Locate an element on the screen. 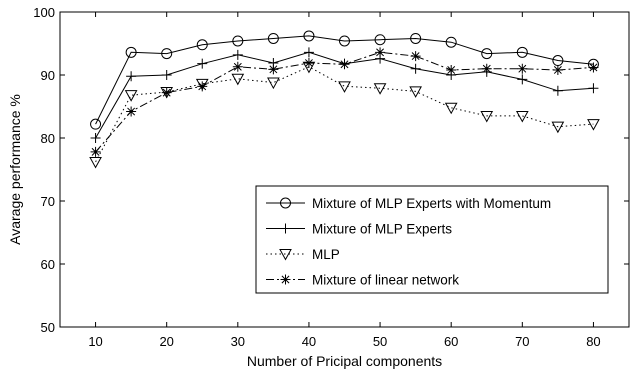  x-tick-label: 70 is located at coordinates (522, 341).